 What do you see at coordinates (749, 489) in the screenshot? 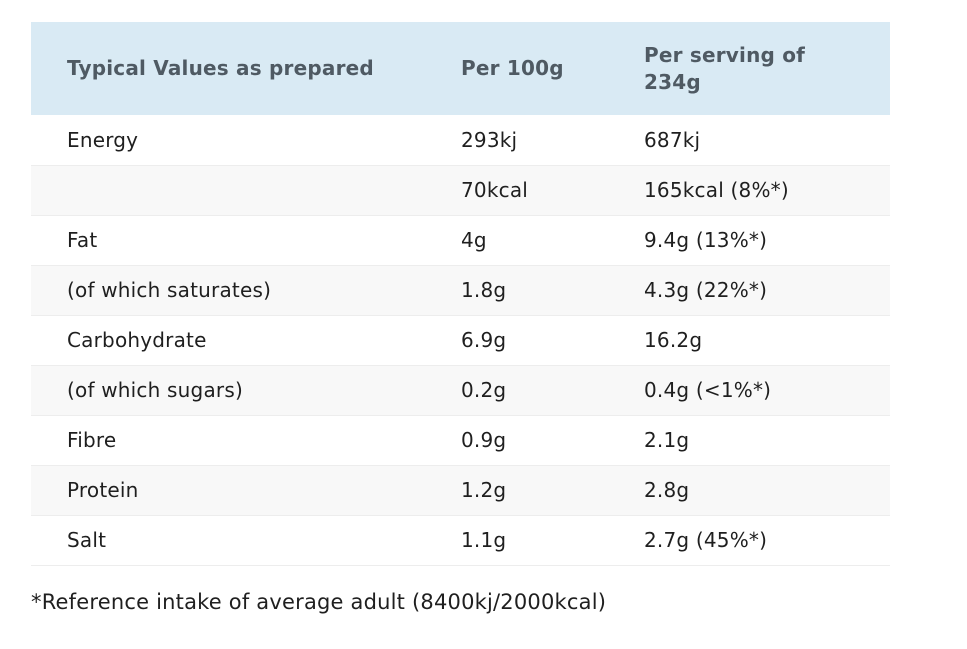
I see `row-per-serving: 2.8g` at bounding box center [749, 489].